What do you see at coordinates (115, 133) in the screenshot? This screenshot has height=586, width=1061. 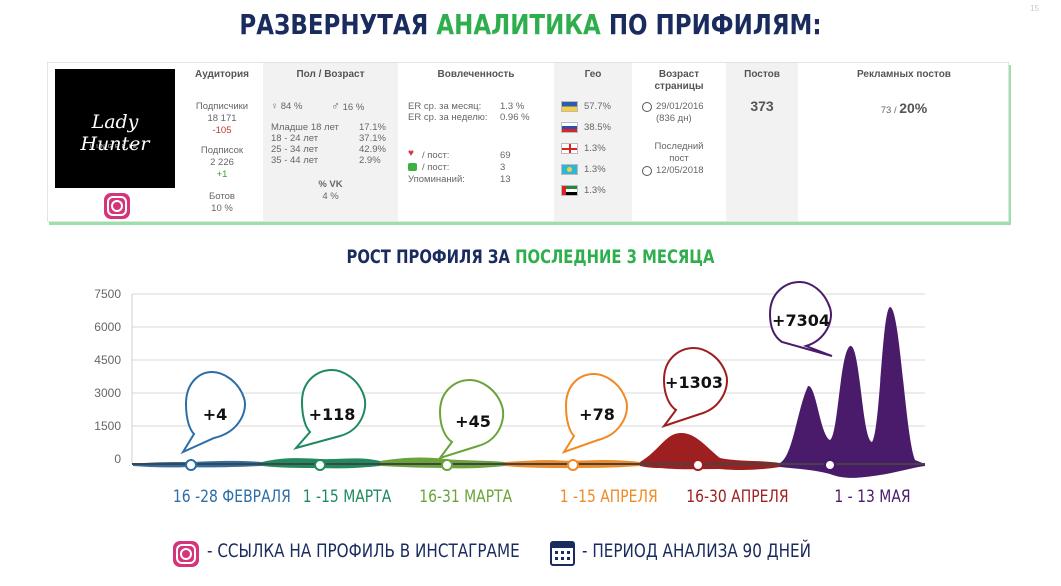 I see `logo-text: Lady Hunter` at bounding box center [115, 133].